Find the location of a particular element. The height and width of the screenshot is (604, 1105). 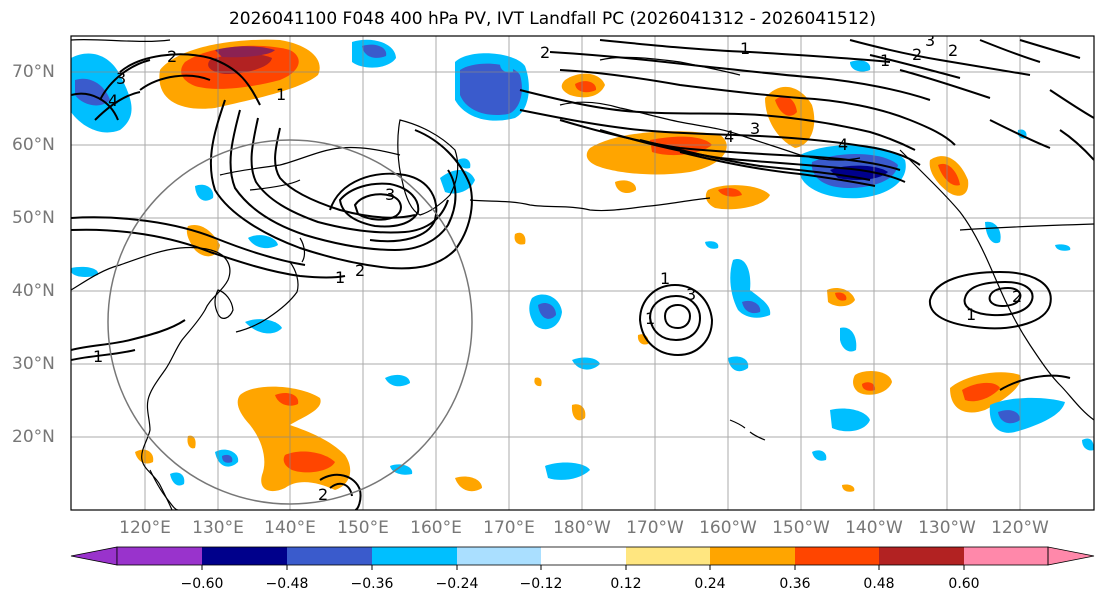

north-america-coastline is located at coordinates (996, 285).